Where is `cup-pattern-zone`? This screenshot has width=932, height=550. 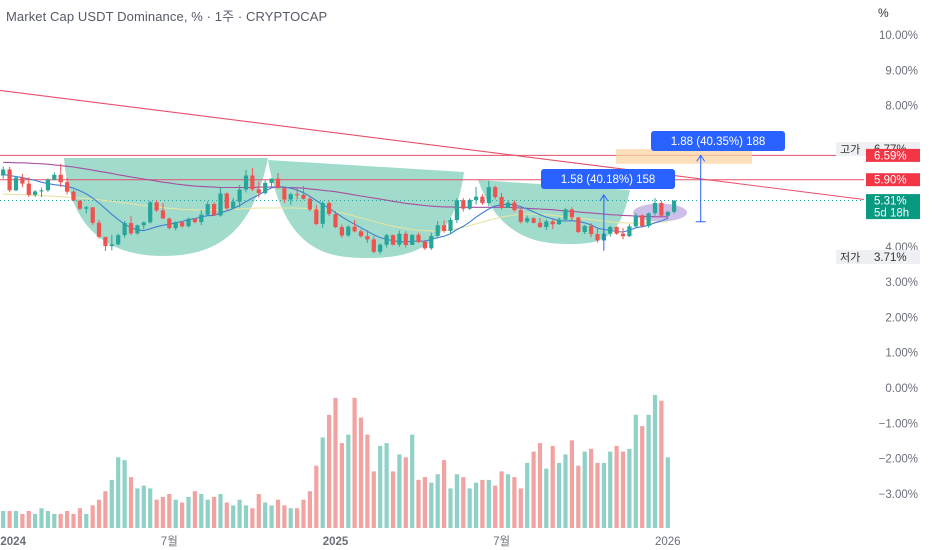 cup-pattern-zone is located at coordinates (166, 207).